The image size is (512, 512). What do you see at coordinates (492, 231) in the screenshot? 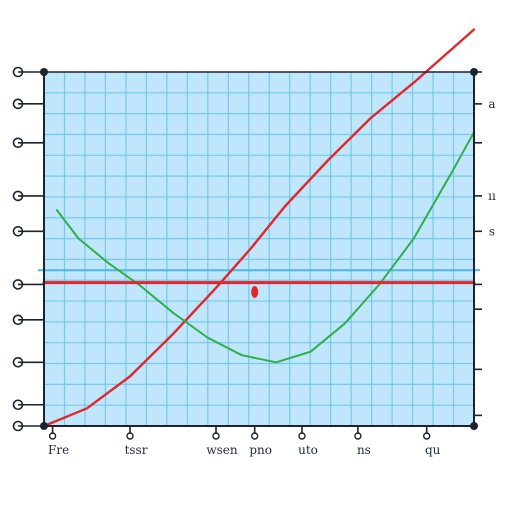
I see `y-tick-label-right: s` at bounding box center [492, 231].